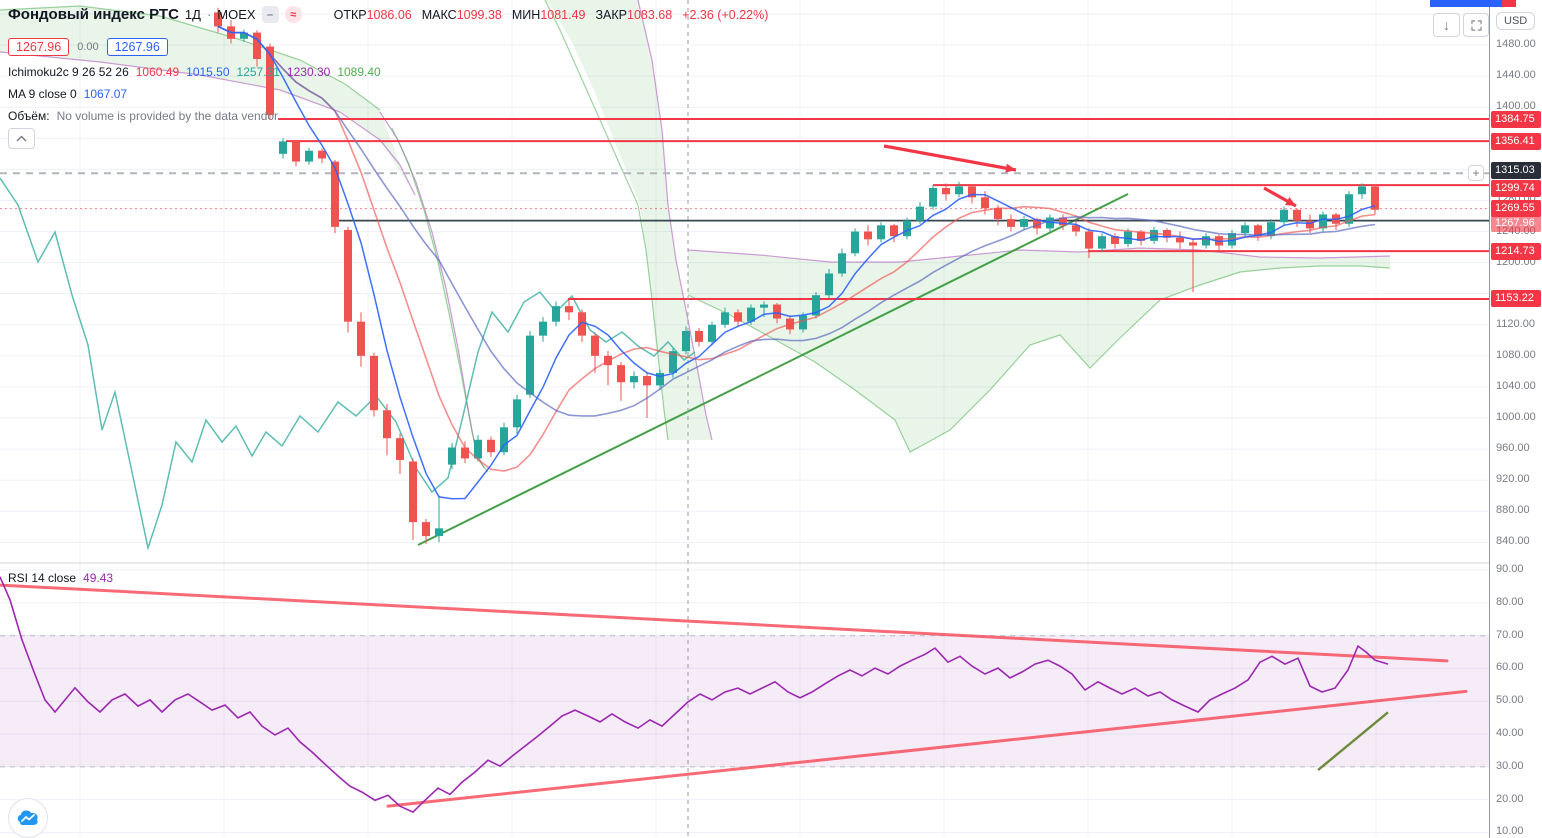  Describe the element at coordinates (1446, 25) in the screenshot. I see `scroll-down-button: ↓` at that location.